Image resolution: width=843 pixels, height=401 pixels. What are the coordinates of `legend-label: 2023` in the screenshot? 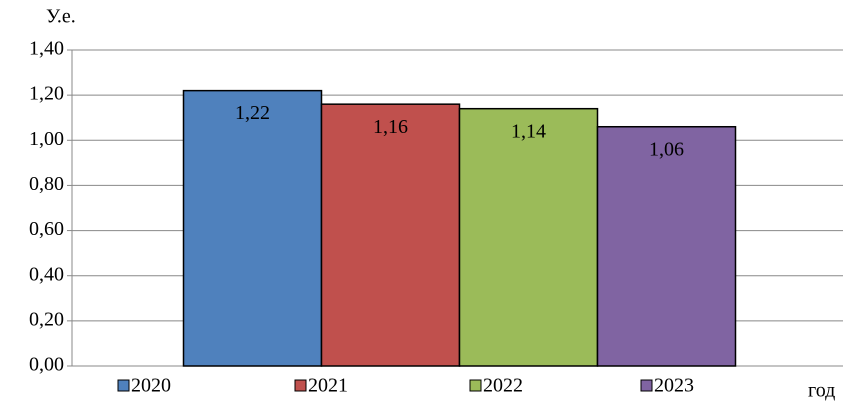 It's located at (674, 386).